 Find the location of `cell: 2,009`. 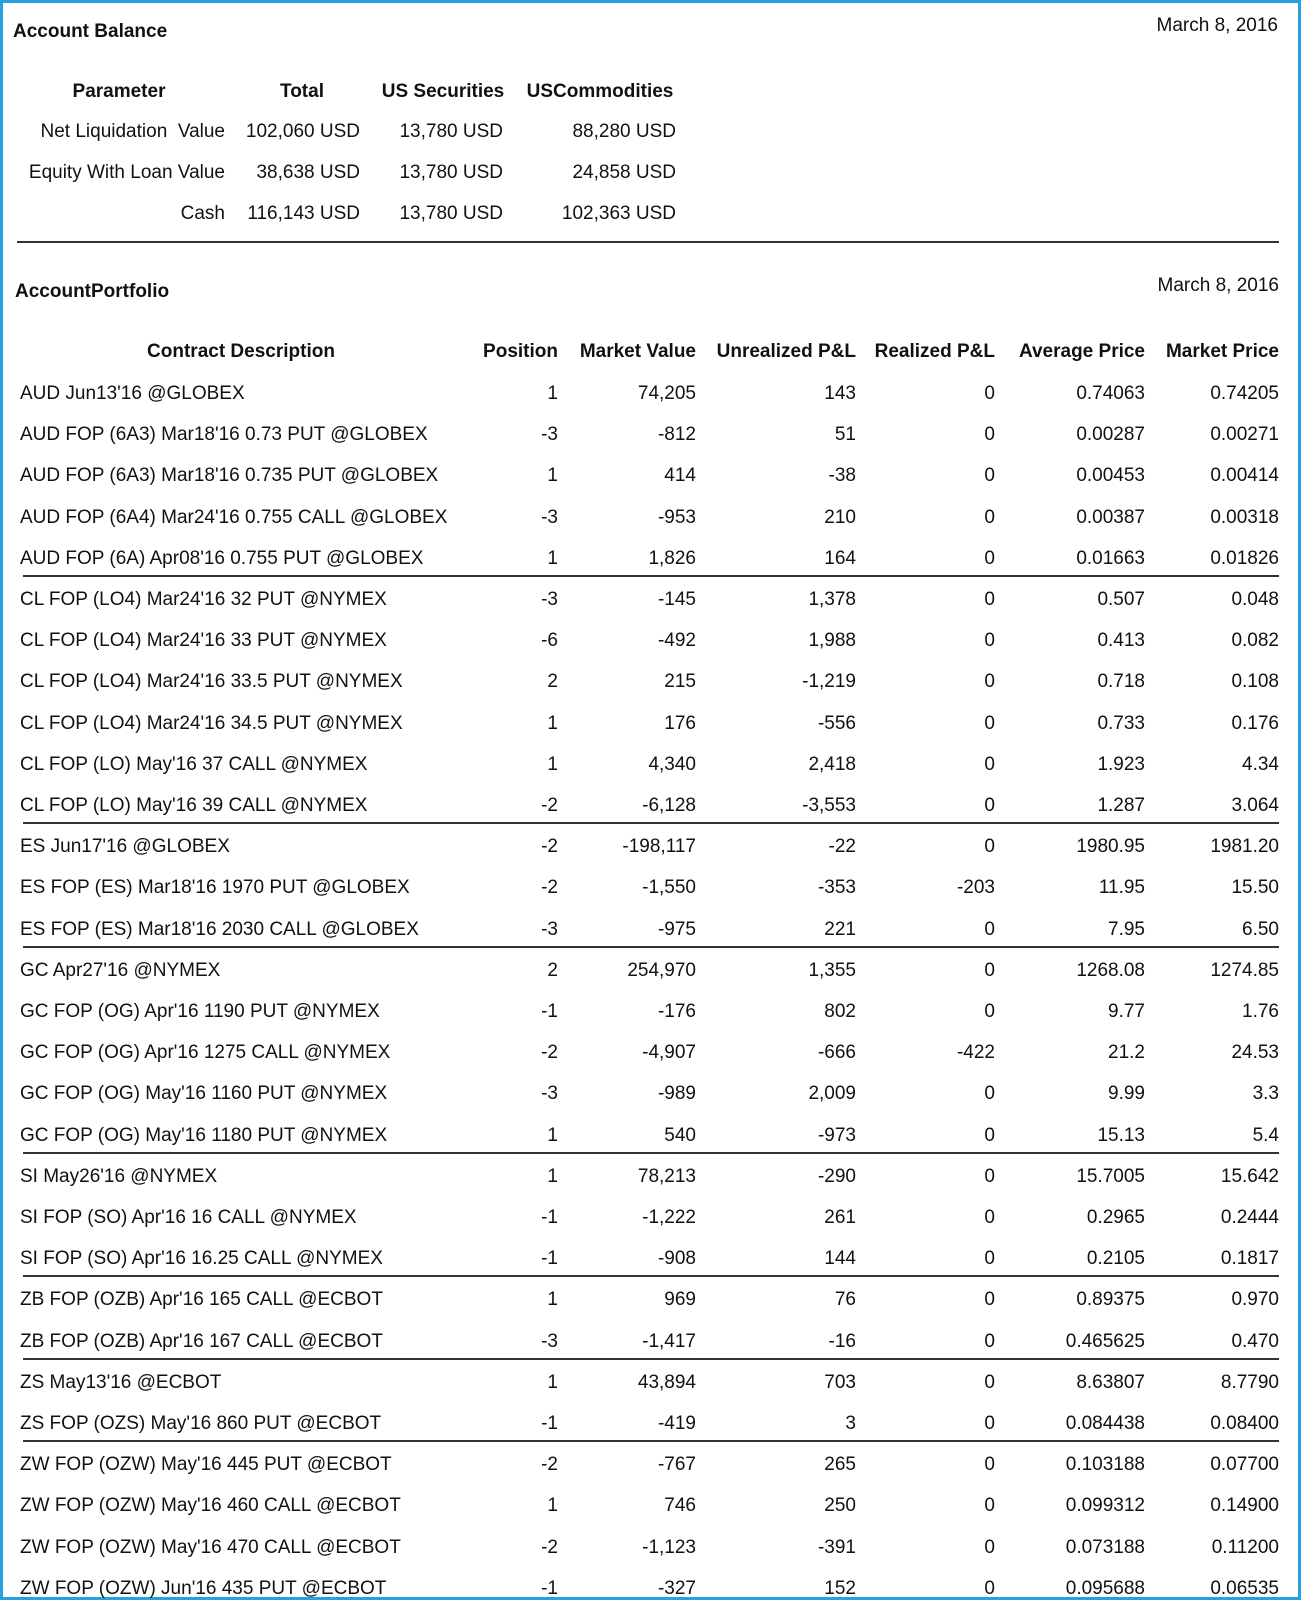

cell: 2,009 is located at coordinates (832, 1094).